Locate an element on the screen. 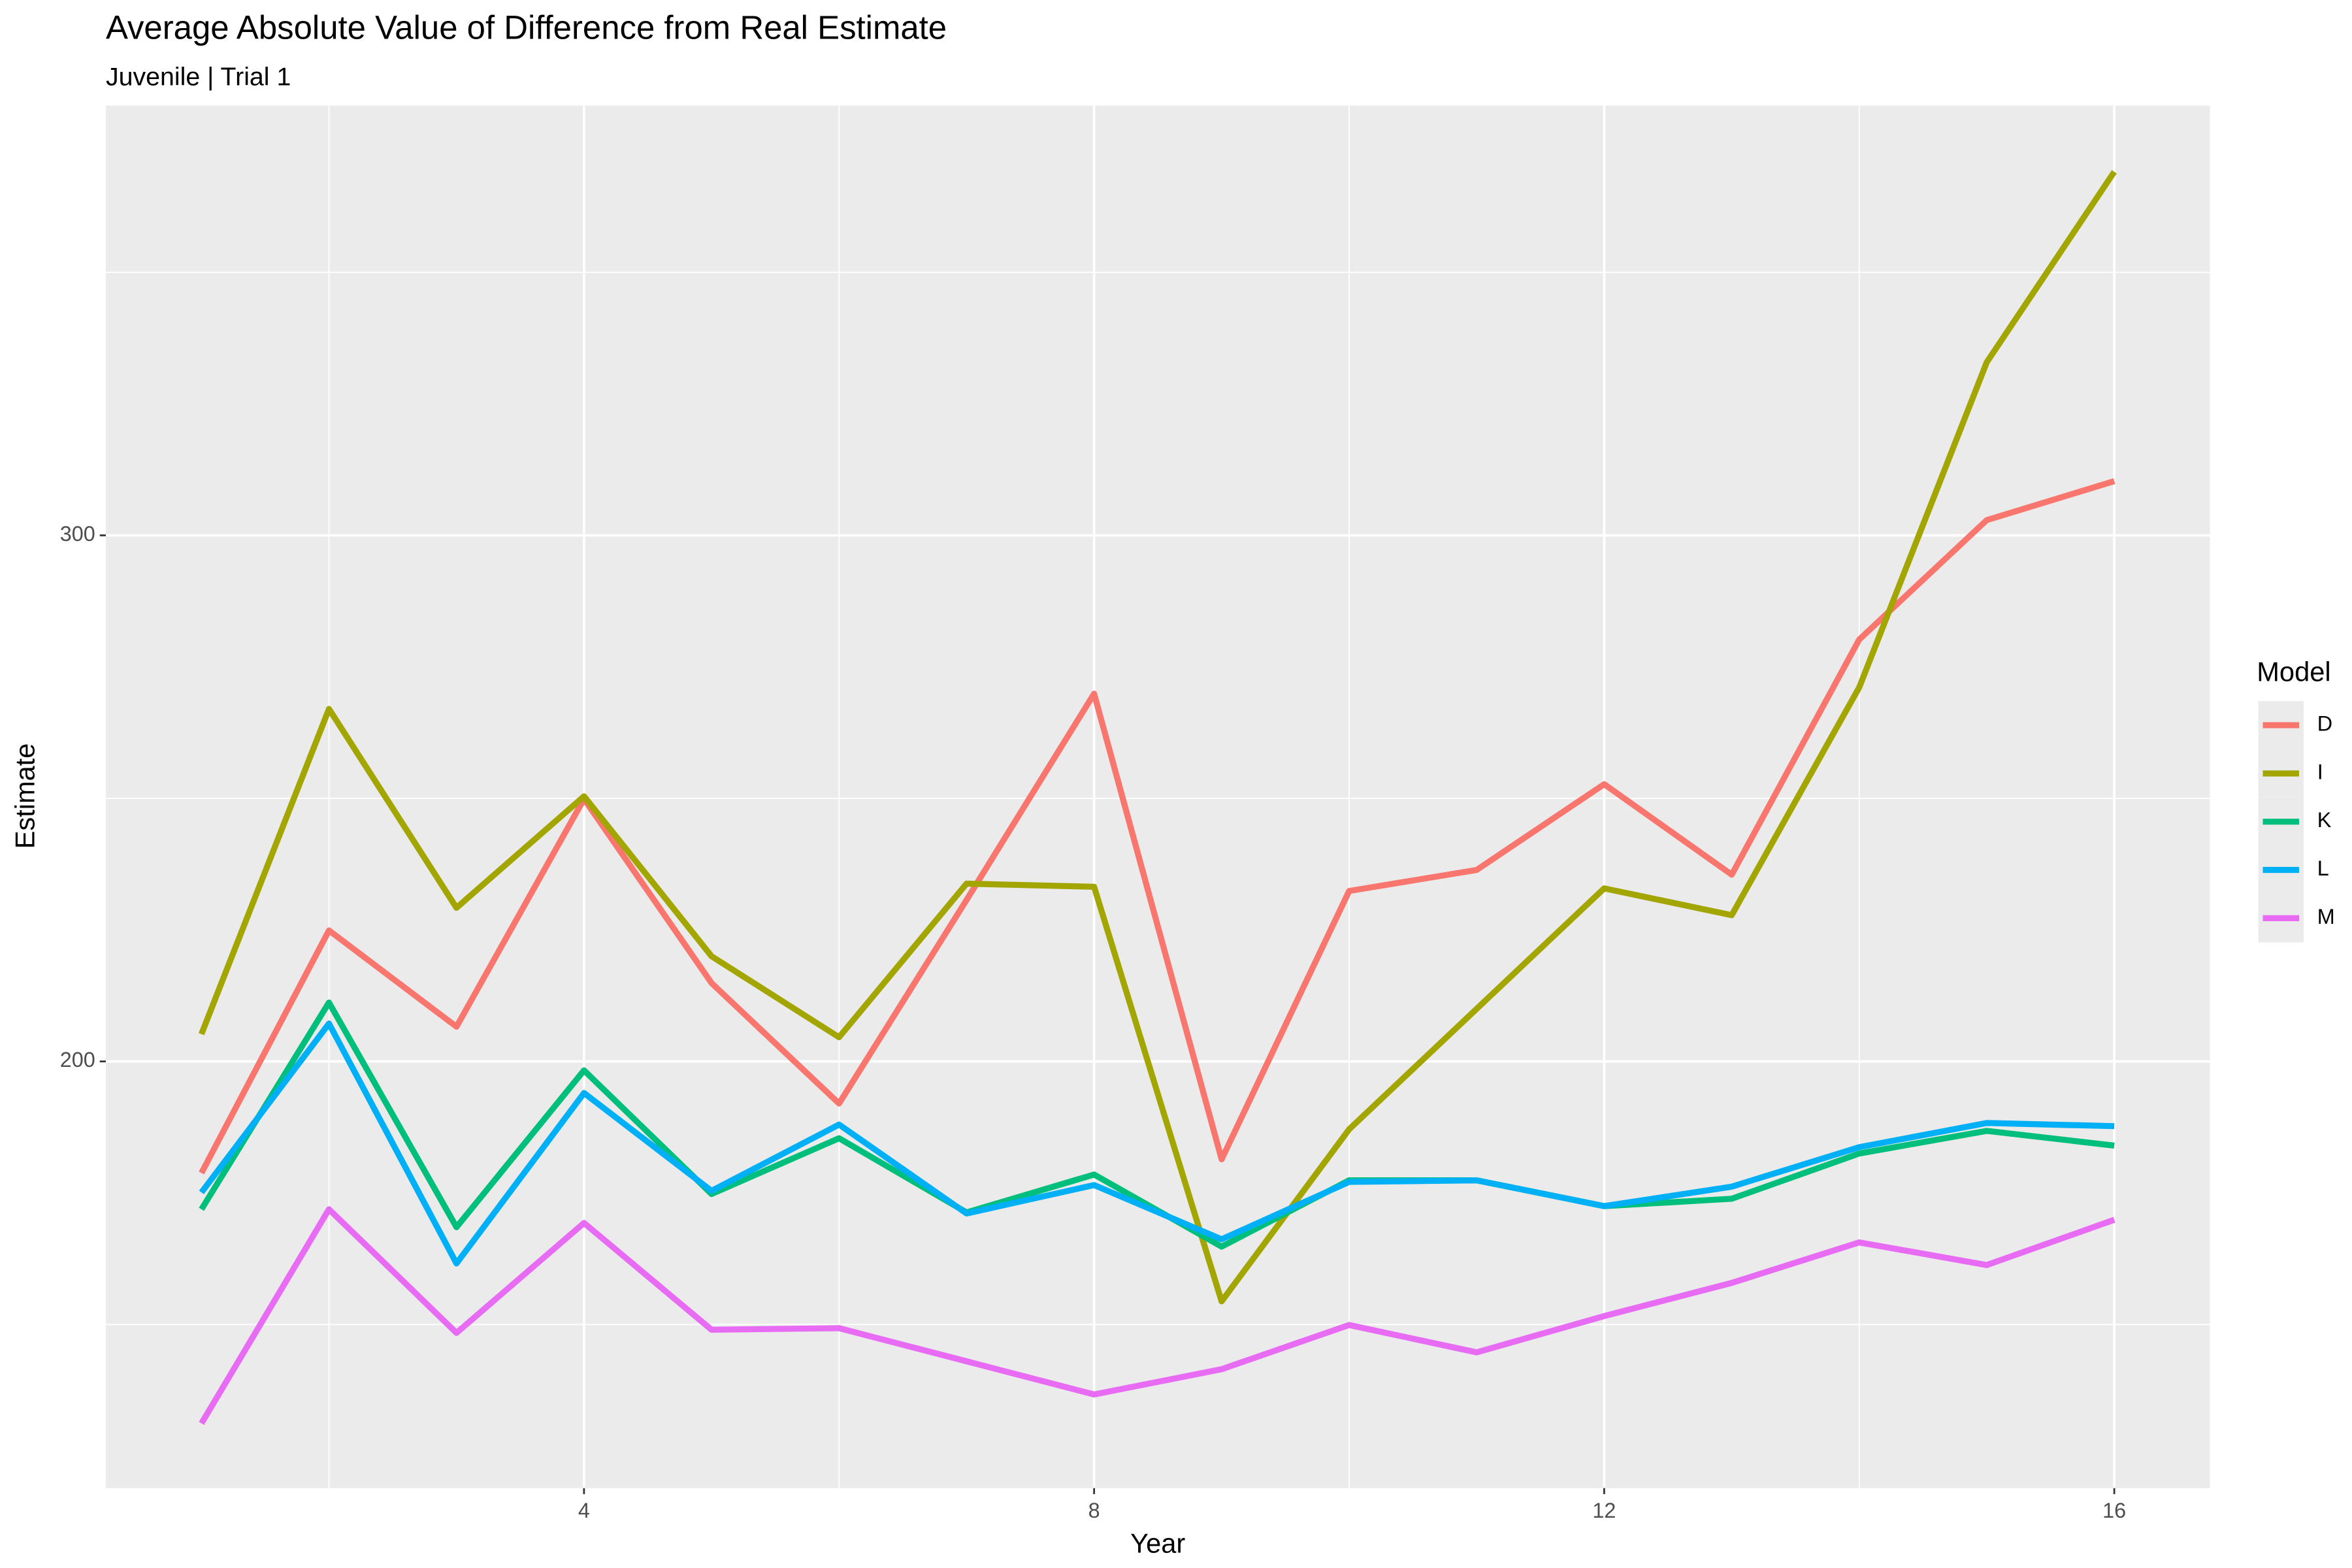 Image resolution: width=2352 pixels, height=1568 pixels. x-axis-label: Year is located at coordinates (1157, 1542).